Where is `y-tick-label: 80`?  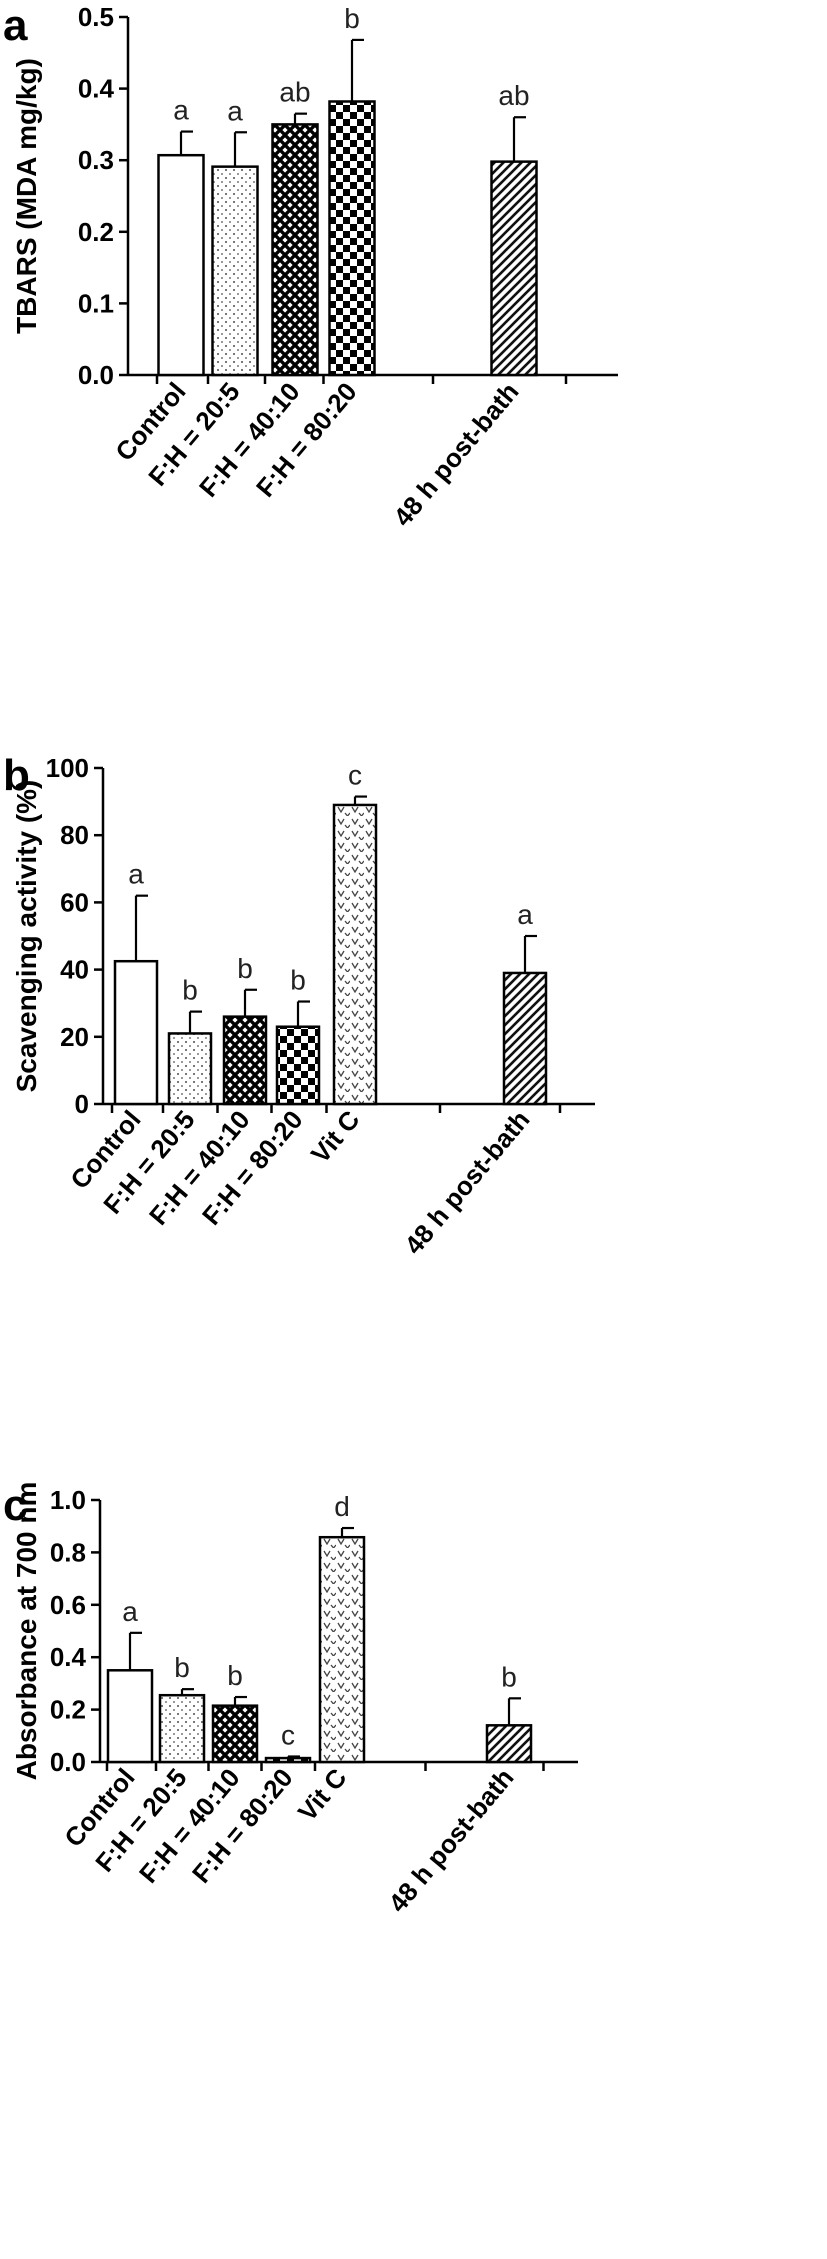 y-tick-label: 80 is located at coordinates (74, 835).